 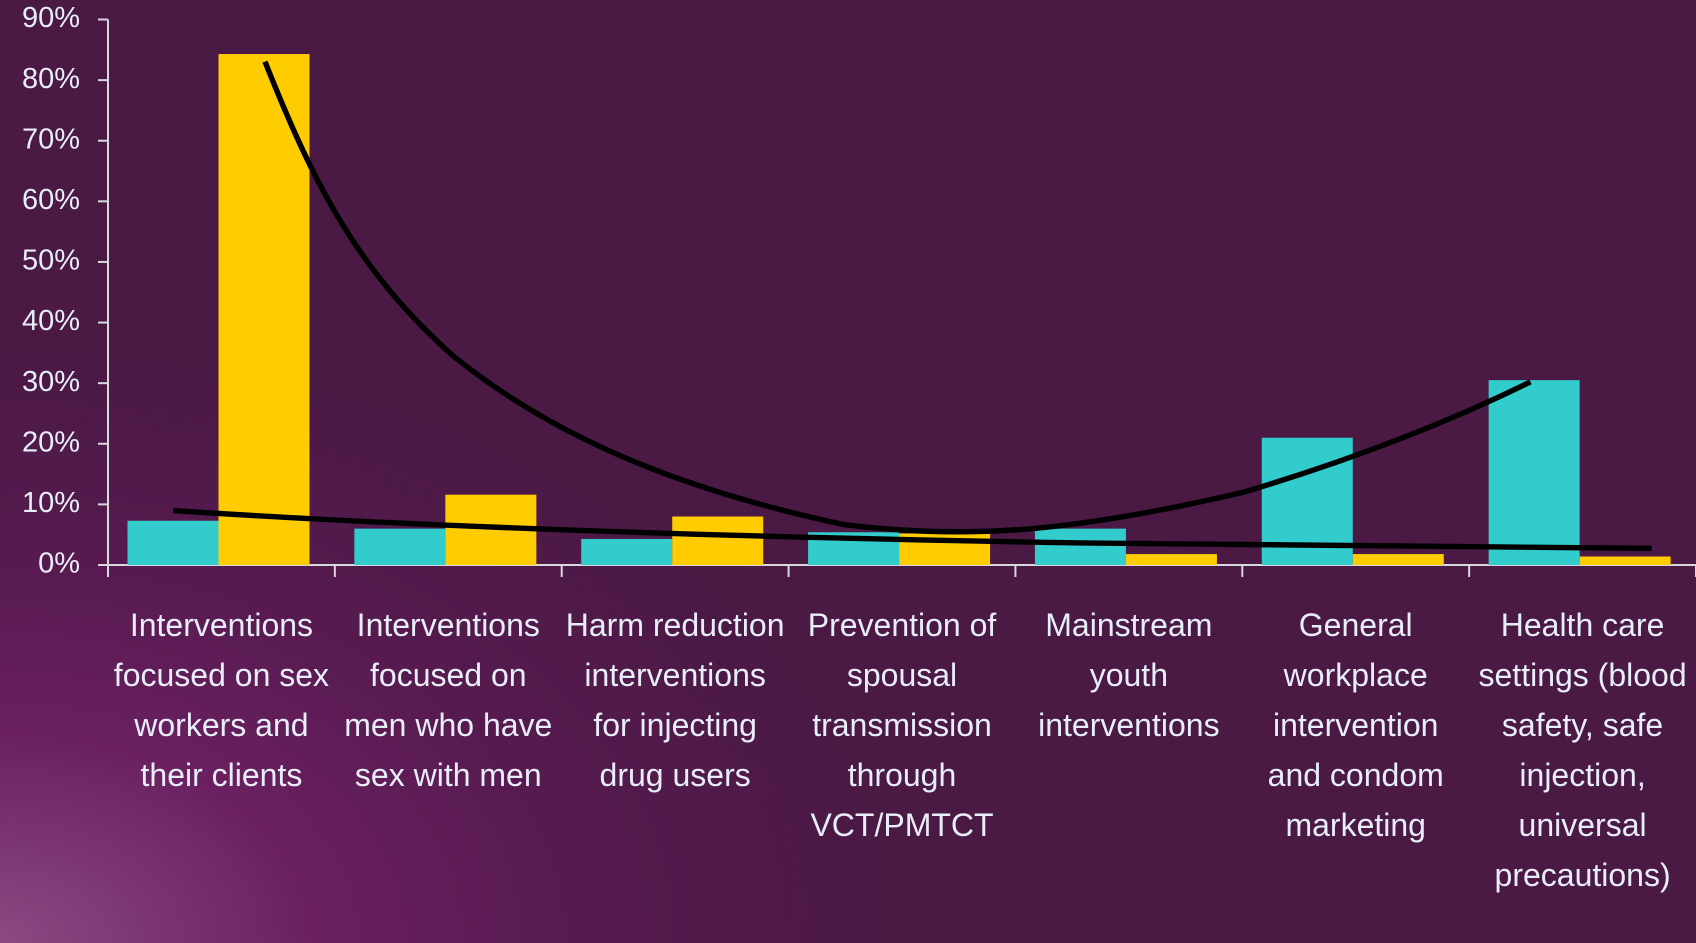 I want to click on y-tick-label: 70%, so click(x=51, y=139).